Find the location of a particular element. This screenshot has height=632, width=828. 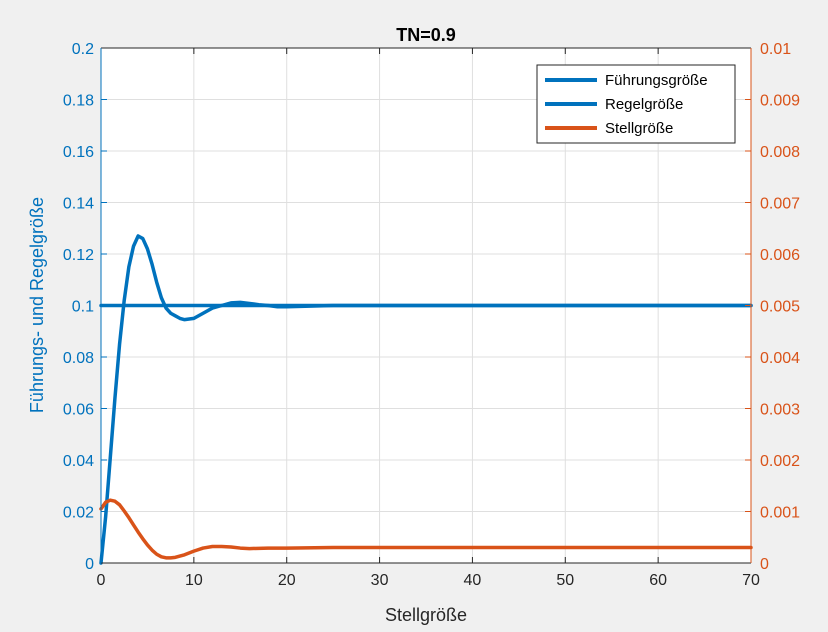

y-right-tick-label: 0 is located at coordinates (764, 564).